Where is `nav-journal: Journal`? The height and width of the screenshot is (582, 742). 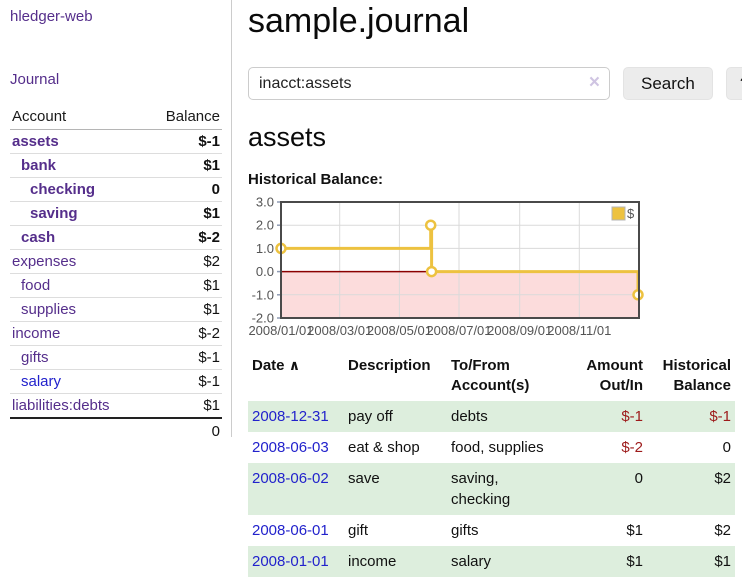
nav-journal: Journal is located at coordinates (116, 79).